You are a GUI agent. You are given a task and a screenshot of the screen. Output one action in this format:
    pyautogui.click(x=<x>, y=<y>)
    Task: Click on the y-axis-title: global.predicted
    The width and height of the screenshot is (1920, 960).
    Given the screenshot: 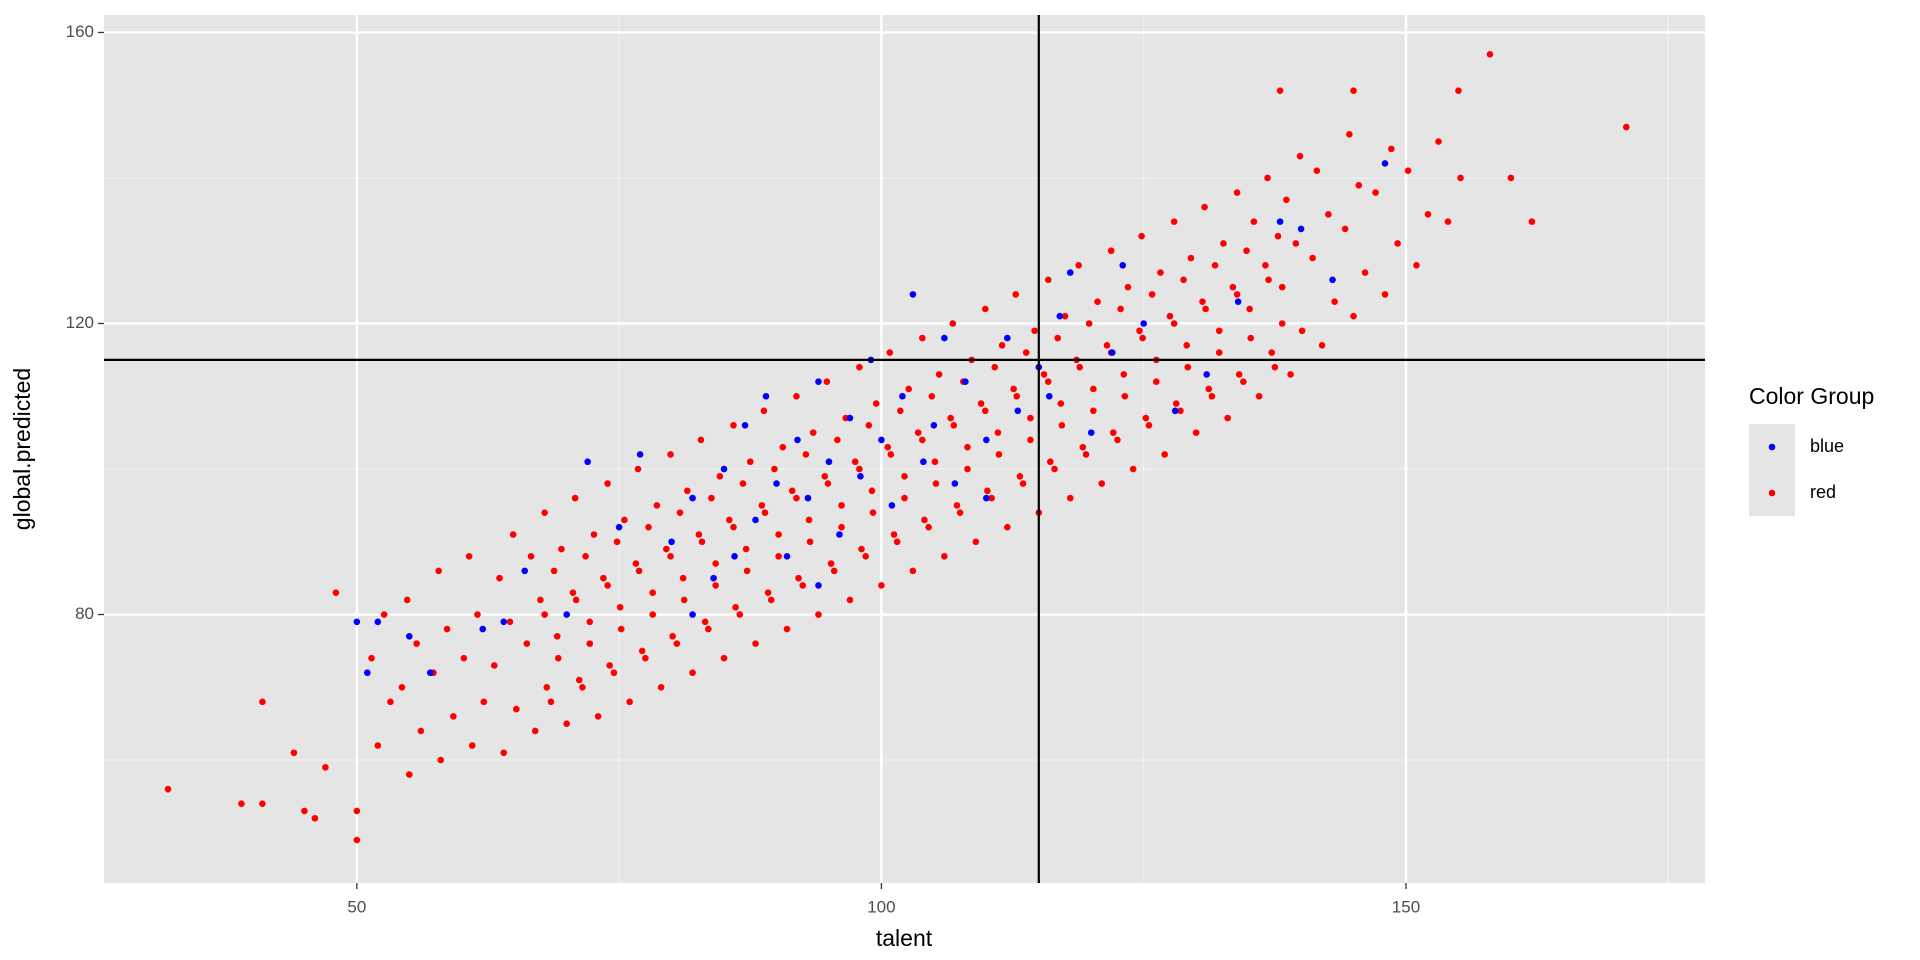 What is the action you would take?
    pyautogui.click(x=22, y=449)
    